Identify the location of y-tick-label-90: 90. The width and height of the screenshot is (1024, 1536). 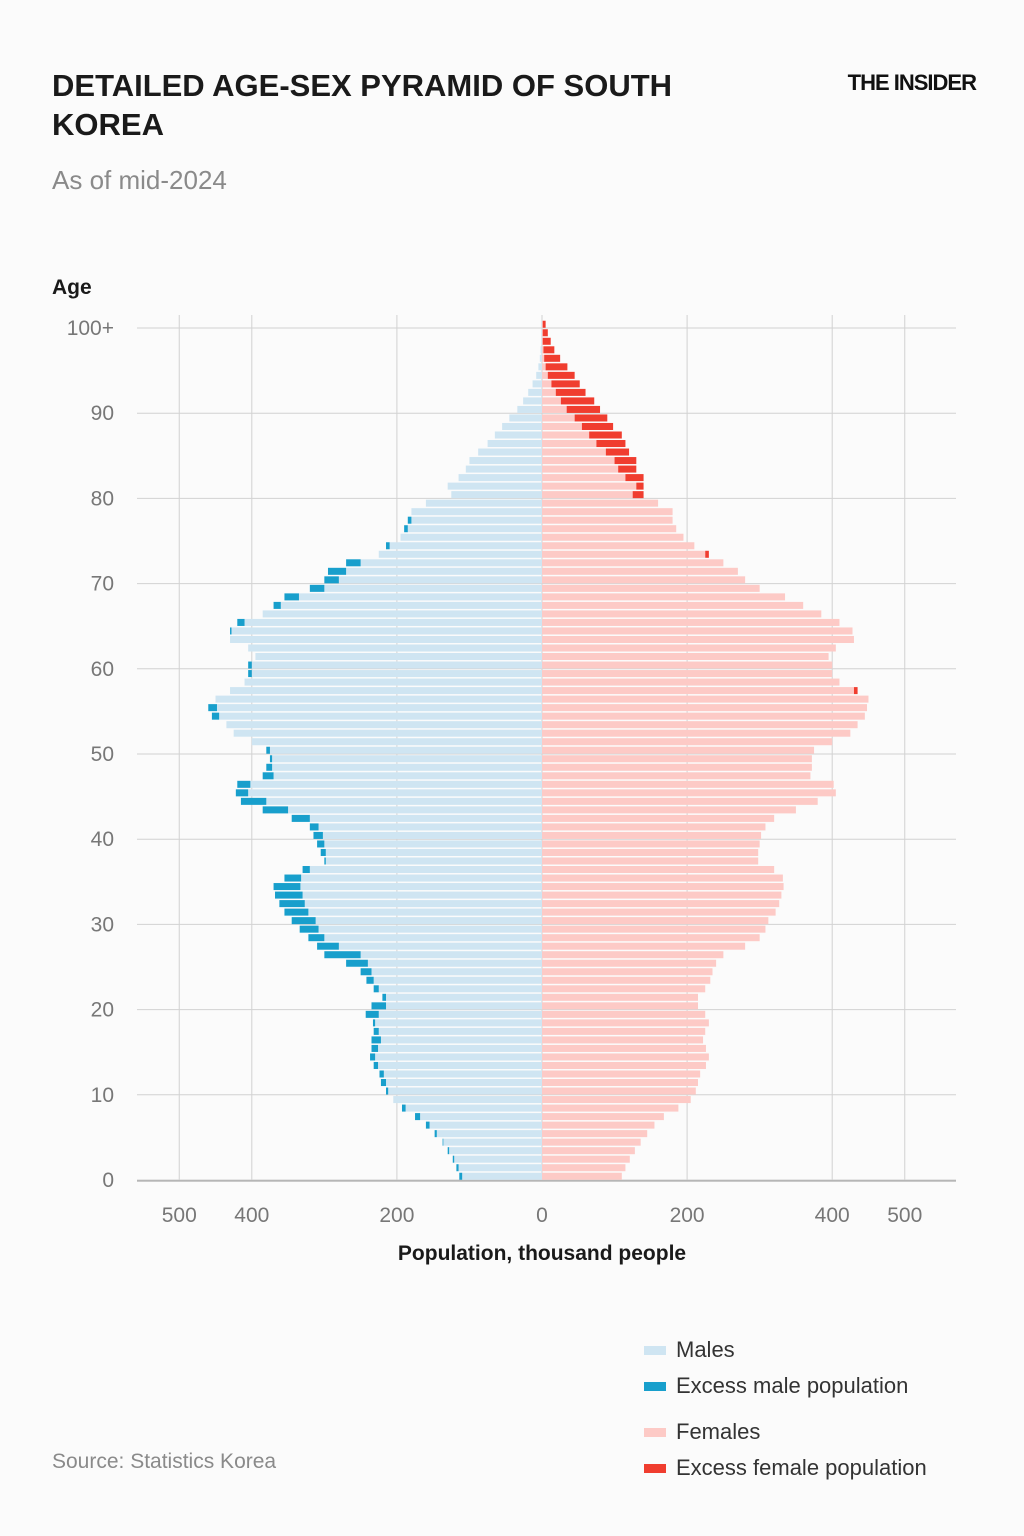
(102, 413).